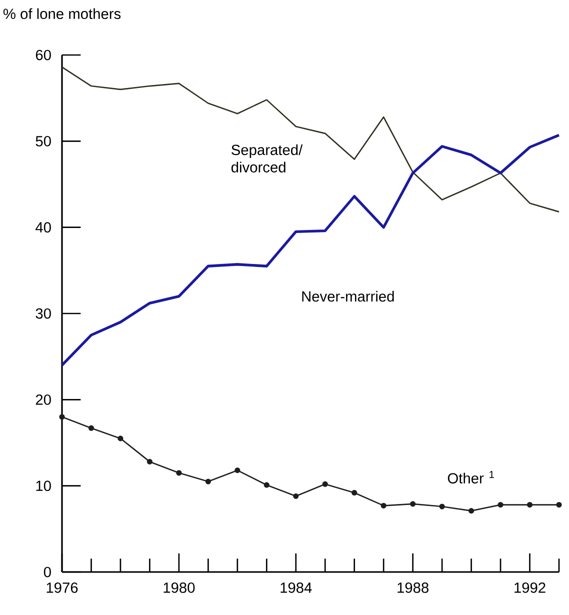 This screenshot has width=569, height=615. I want to click on y-tick-label: 20, so click(43, 399).